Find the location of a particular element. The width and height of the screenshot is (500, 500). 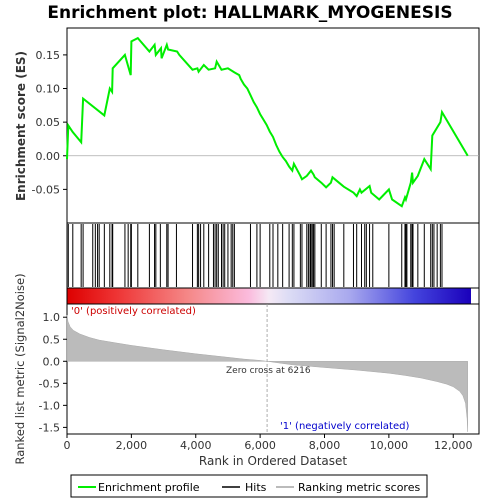

legend-enrichment-label: Enrichment profile is located at coordinates (149, 487).